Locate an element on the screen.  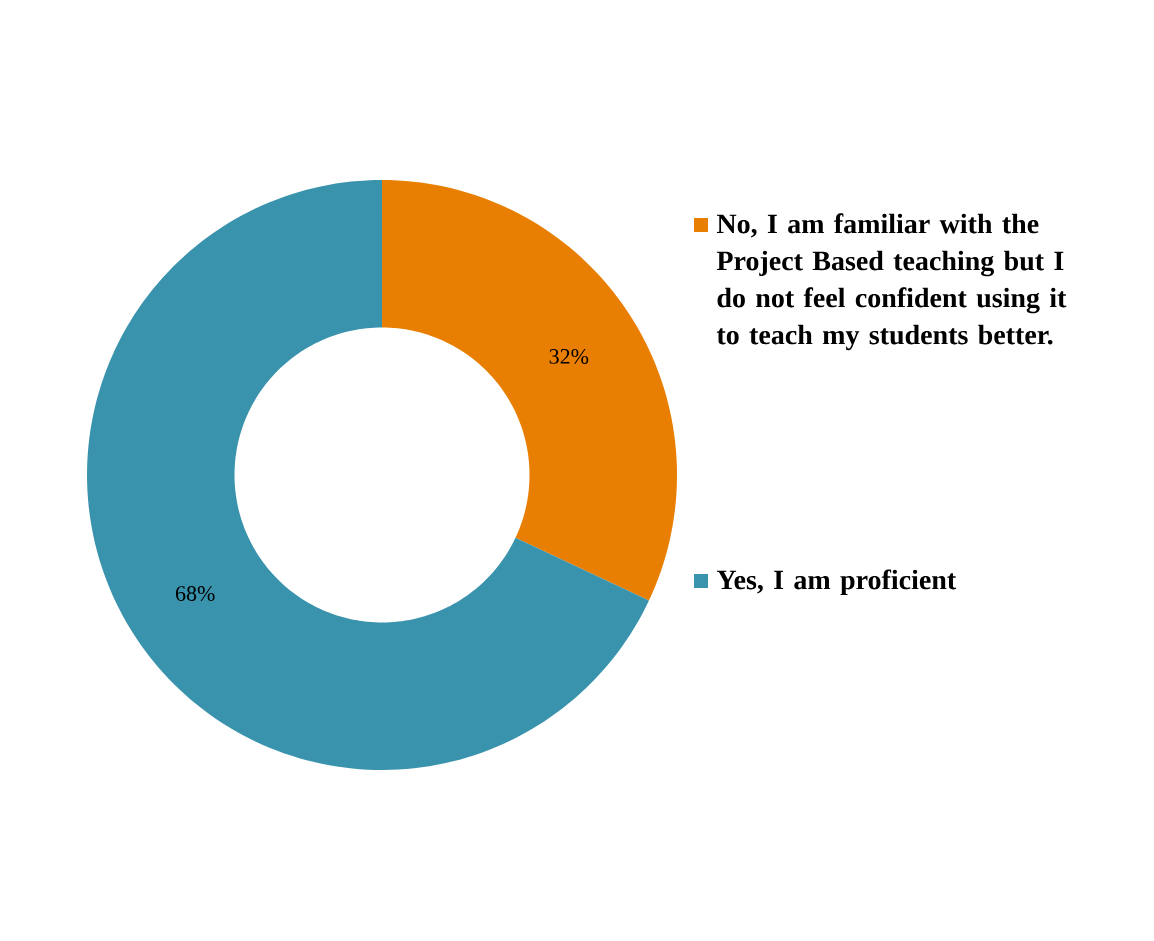
legend-label: Yes, I am proficient is located at coordinates (836, 582).